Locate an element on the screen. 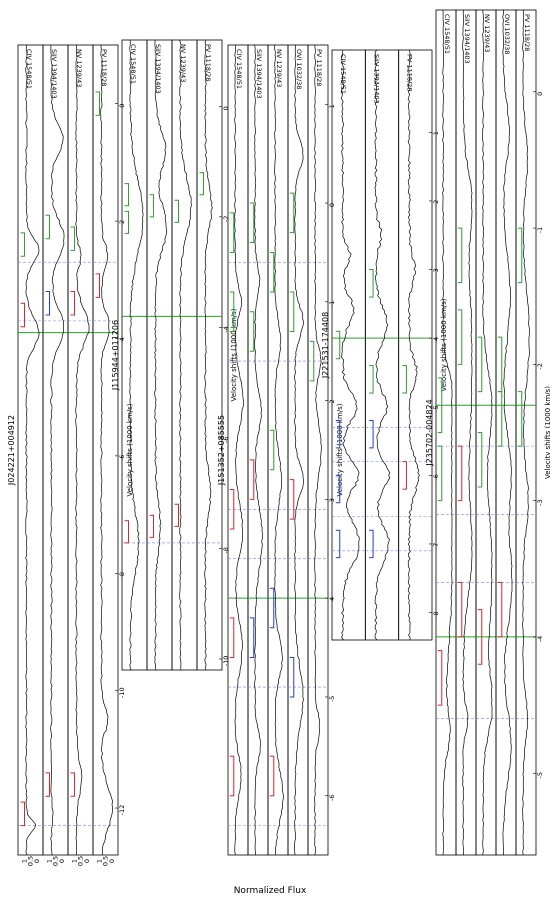 The image size is (550, 900). velocity-tick-label: -1 is located at coordinates (540, 230).